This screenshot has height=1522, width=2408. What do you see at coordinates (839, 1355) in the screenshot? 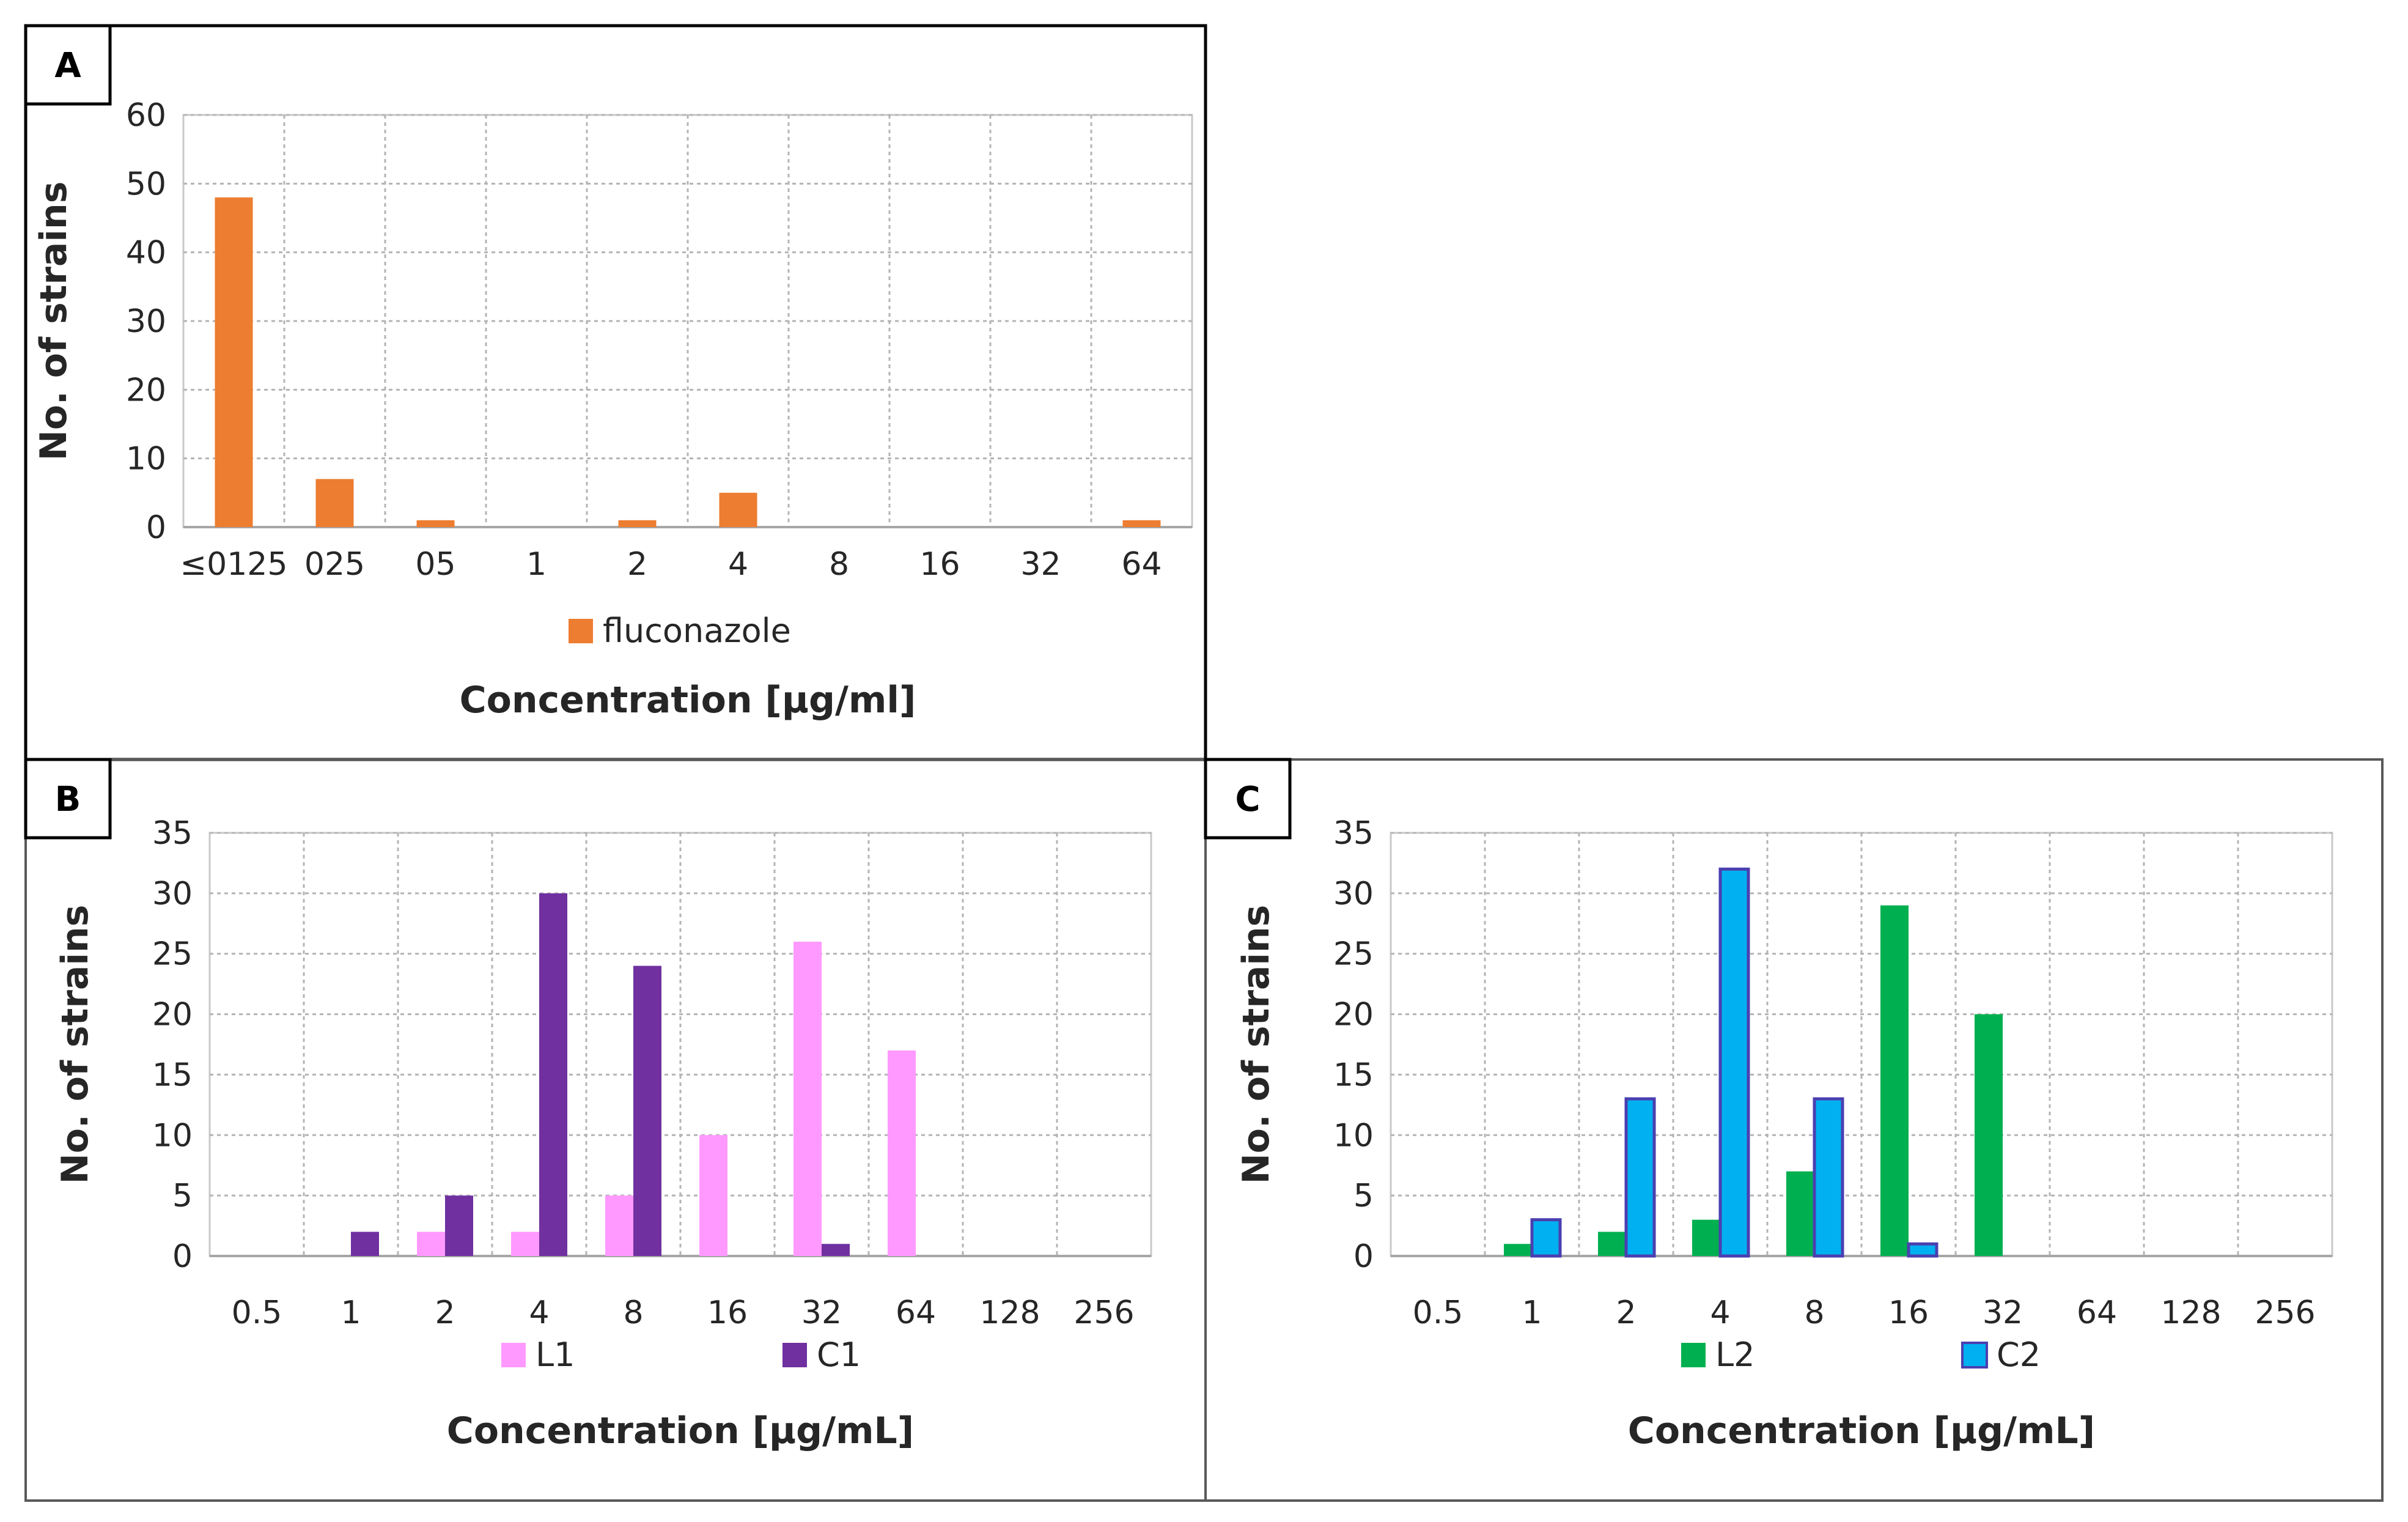
I see `legend-label-c1: C1` at bounding box center [839, 1355].